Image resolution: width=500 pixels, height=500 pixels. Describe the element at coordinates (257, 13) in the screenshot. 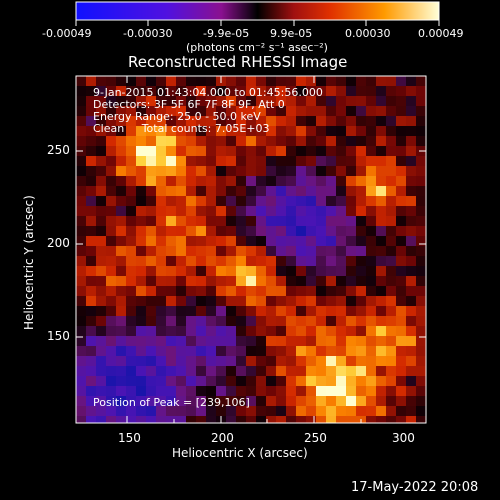

I see `colorbar` at that location.